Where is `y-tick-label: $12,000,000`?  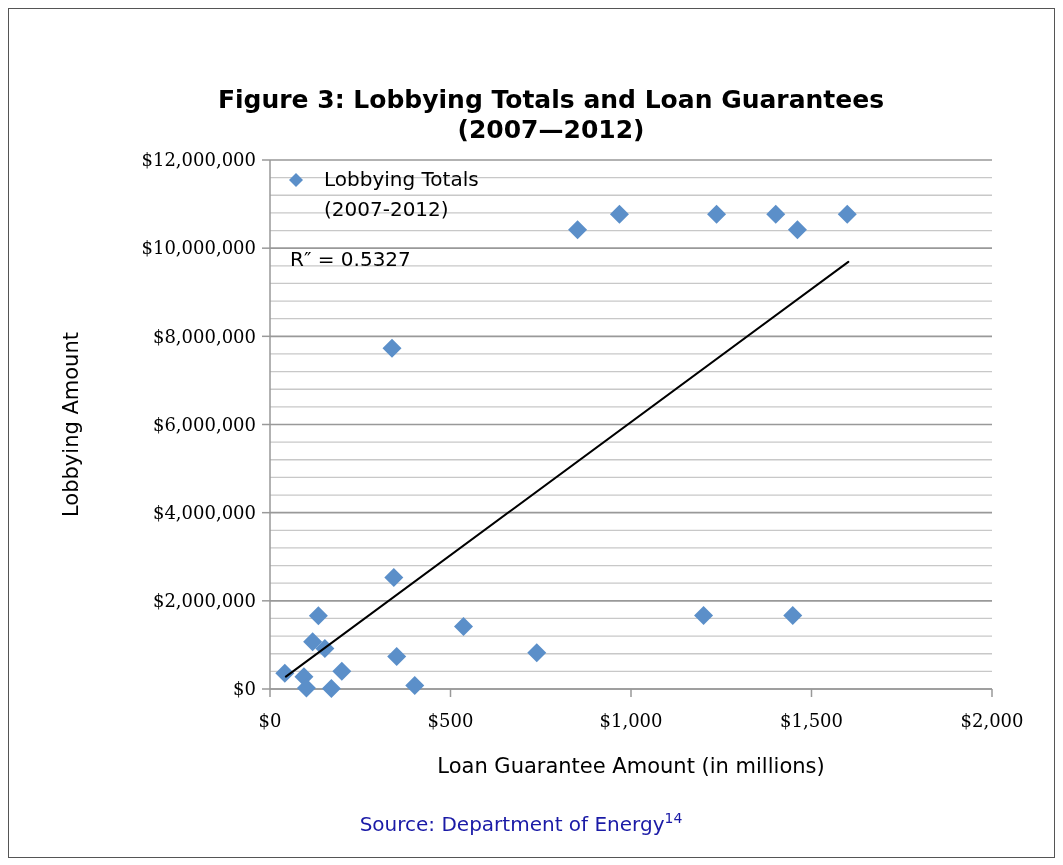
y-tick-label: $12,000,000 is located at coordinates (198, 160).